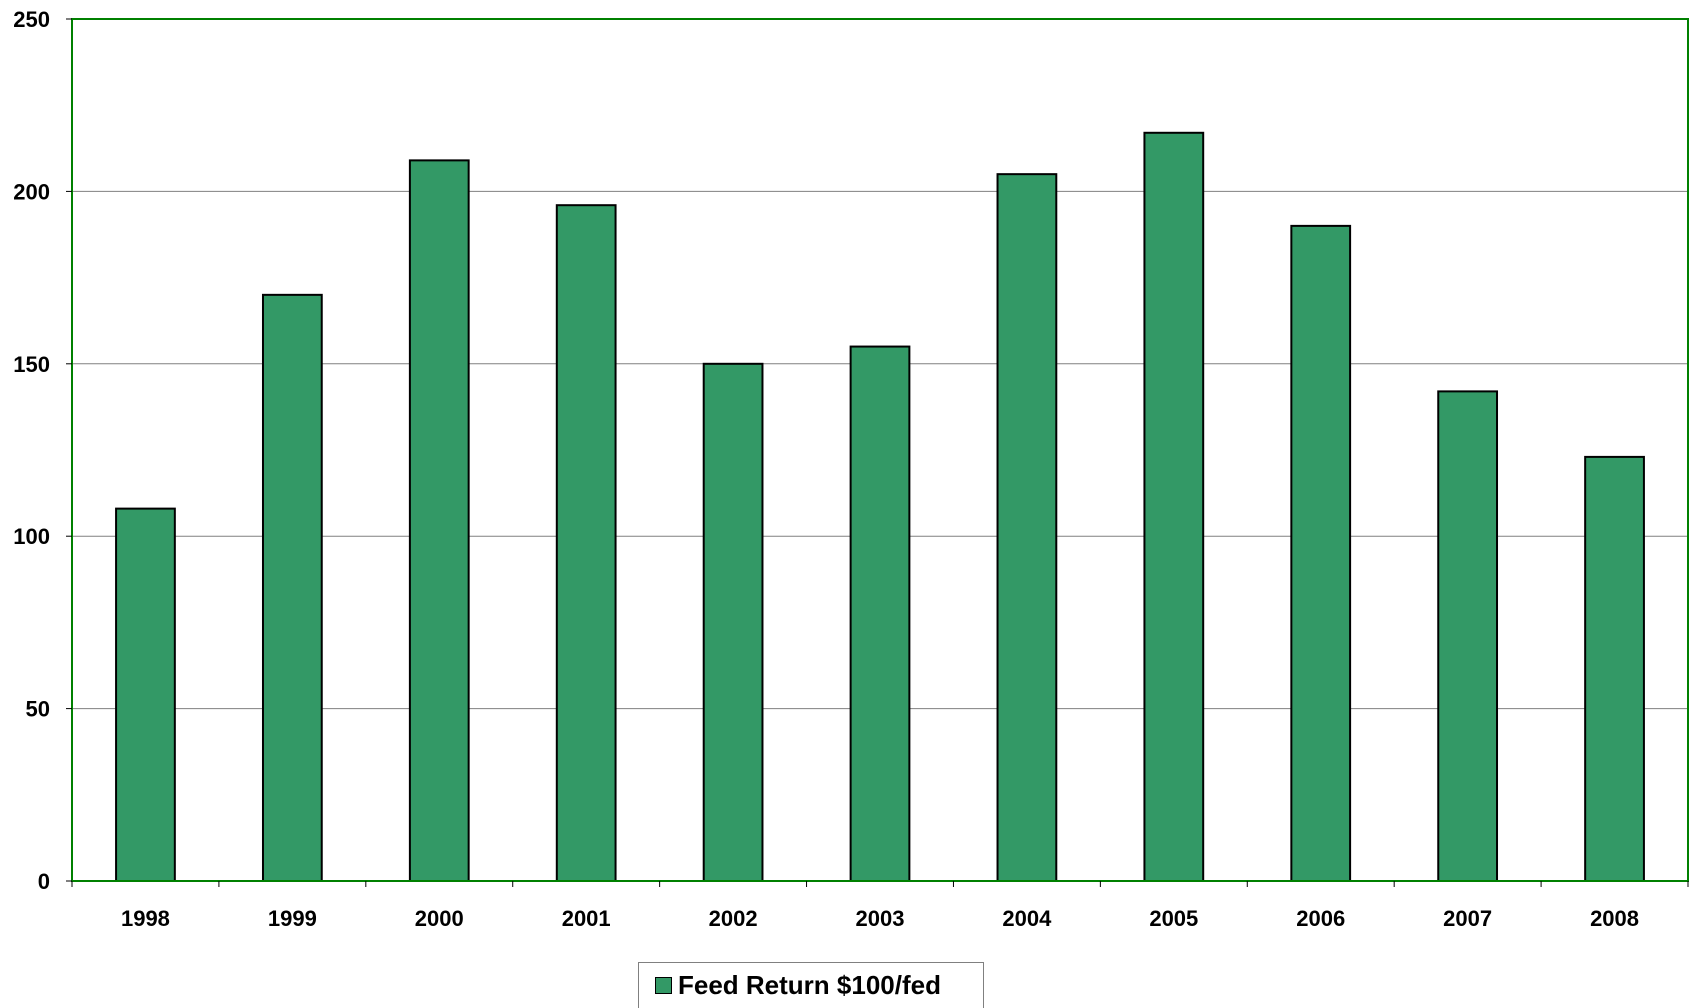 The image size is (1691, 1008). What do you see at coordinates (44, 881) in the screenshot?
I see `y-tick-label: 0` at bounding box center [44, 881].